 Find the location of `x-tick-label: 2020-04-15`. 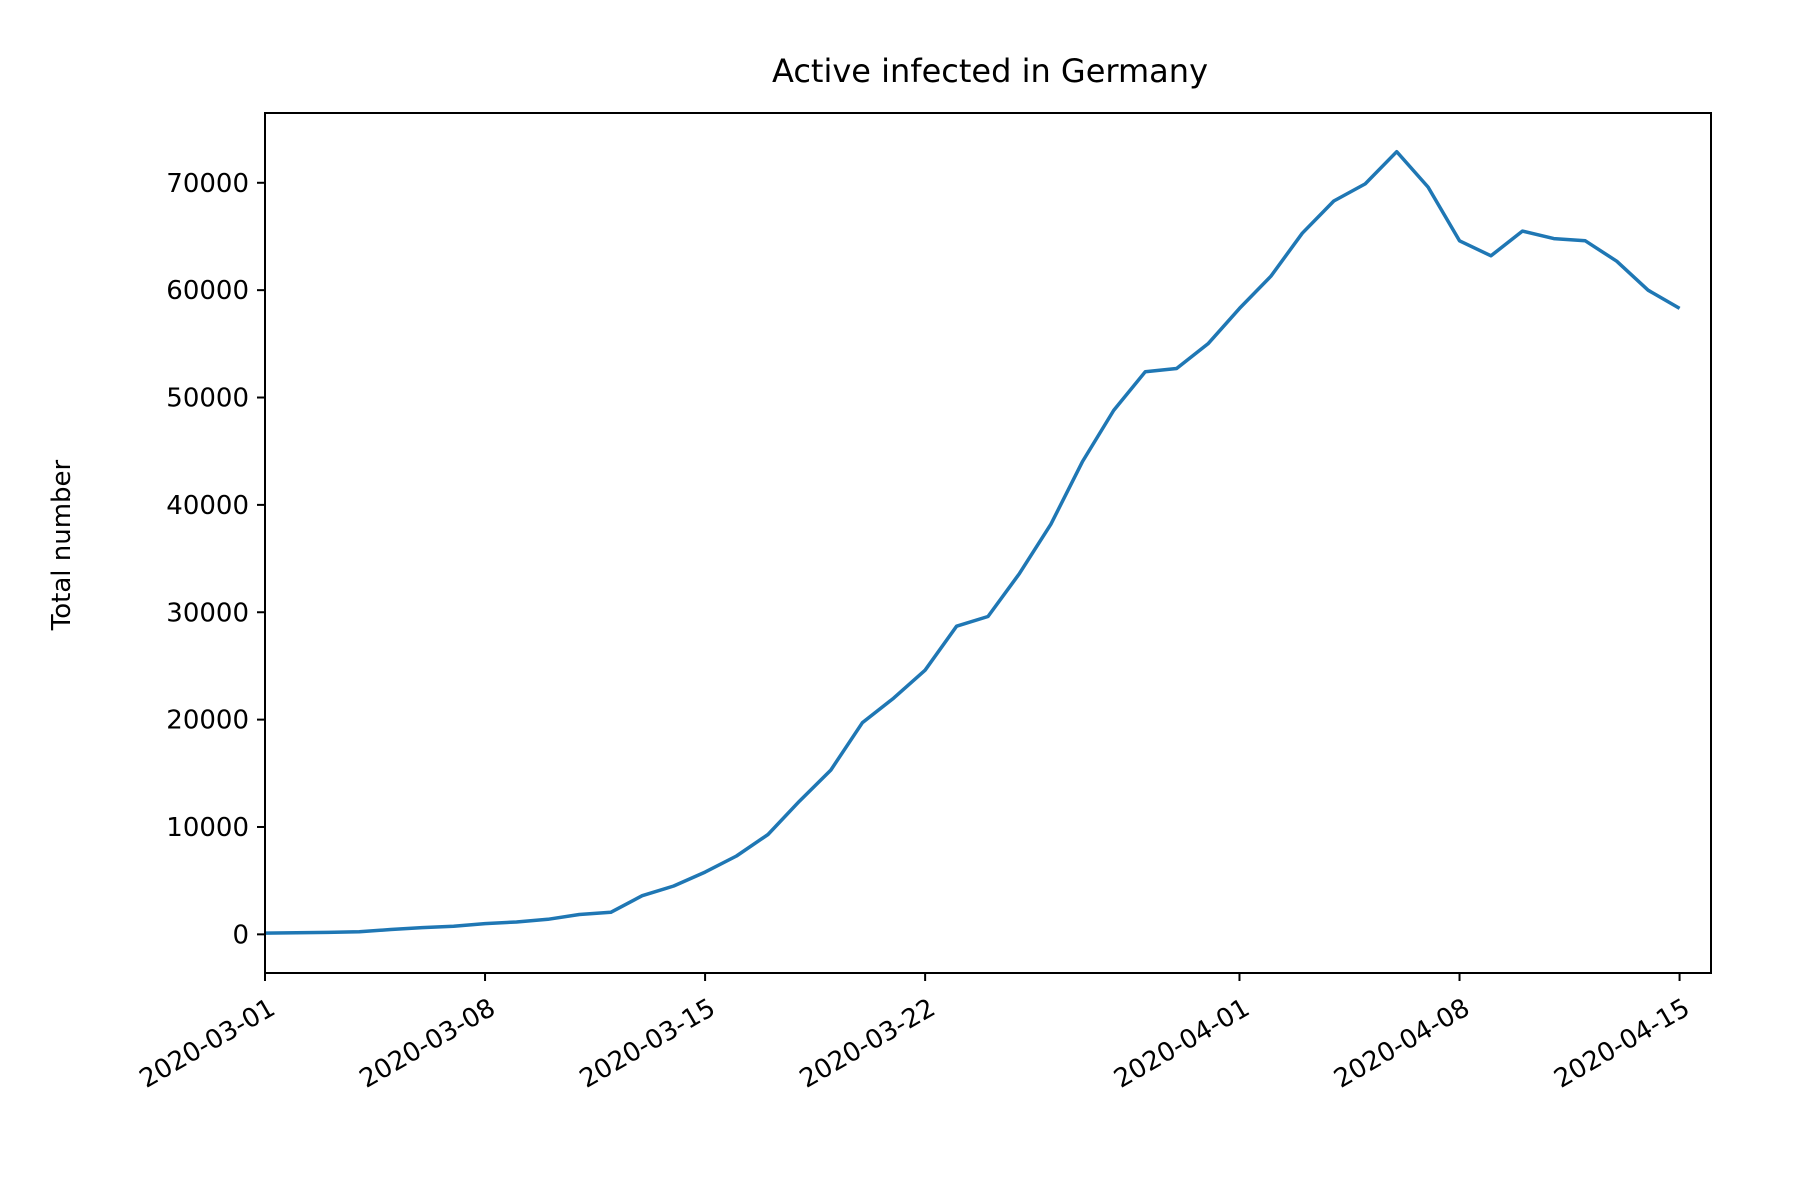

x-tick-label: 2020-04-15 is located at coordinates (1622, 1044).